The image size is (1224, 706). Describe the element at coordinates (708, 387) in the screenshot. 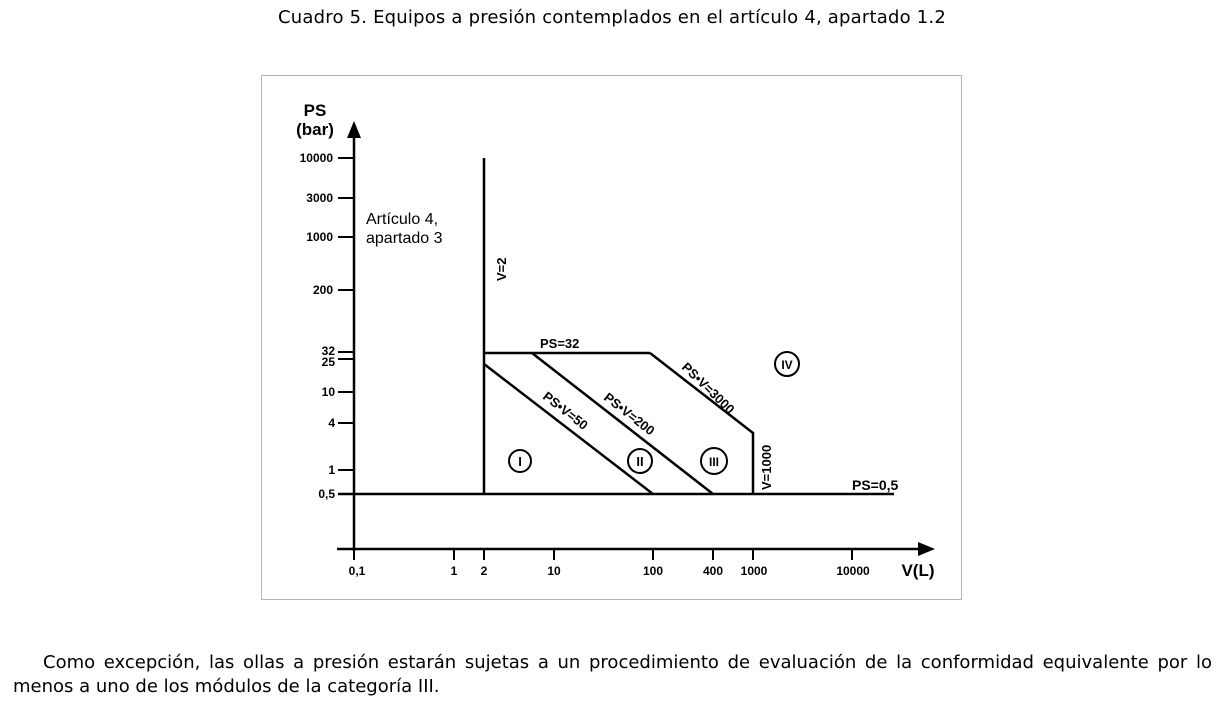

I see `psv3000-boundary-label: PS•V=3000` at that location.